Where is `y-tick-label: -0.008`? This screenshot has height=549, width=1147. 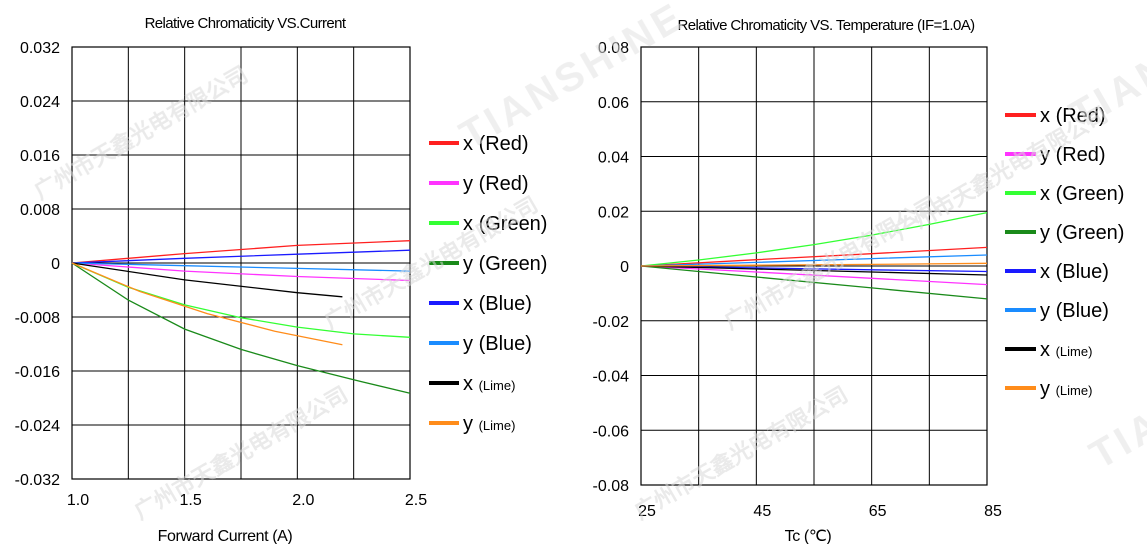
y-tick-label: -0.008 is located at coordinates (37, 318).